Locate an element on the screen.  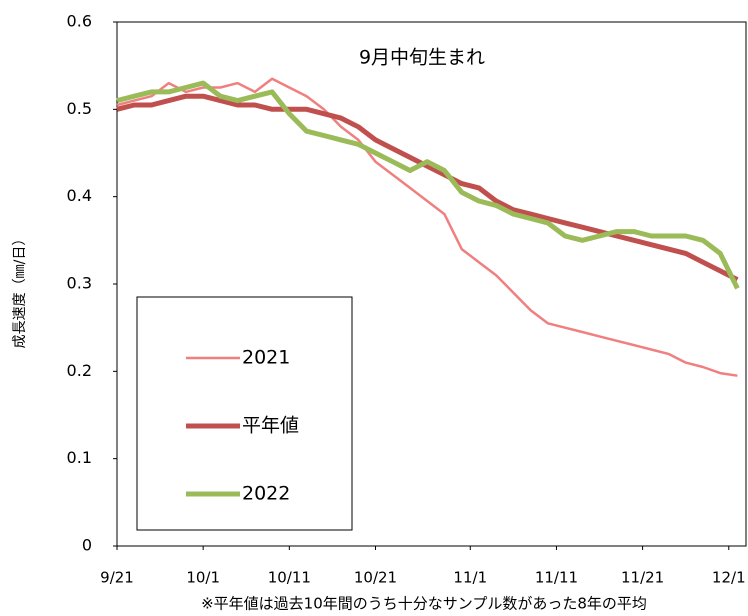
y-tick-label: 0.2 is located at coordinates (79, 370).